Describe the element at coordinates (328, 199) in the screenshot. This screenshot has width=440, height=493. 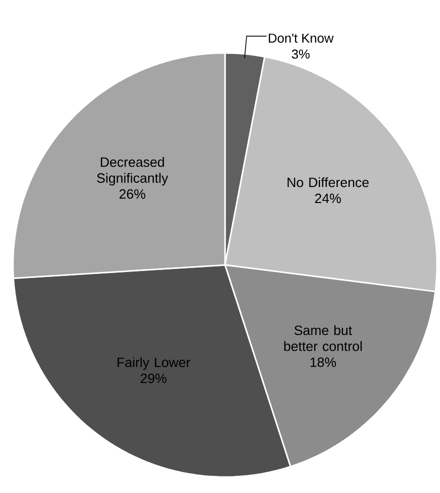
I see `data-label: 24%` at that location.